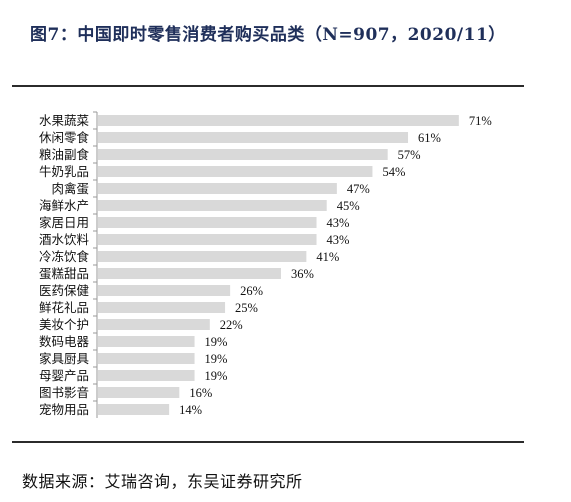 The height and width of the screenshot is (502, 571). What do you see at coordinates (268, 86) in the screenshot?
I see `top-rule` at bounding box center [268, 86].